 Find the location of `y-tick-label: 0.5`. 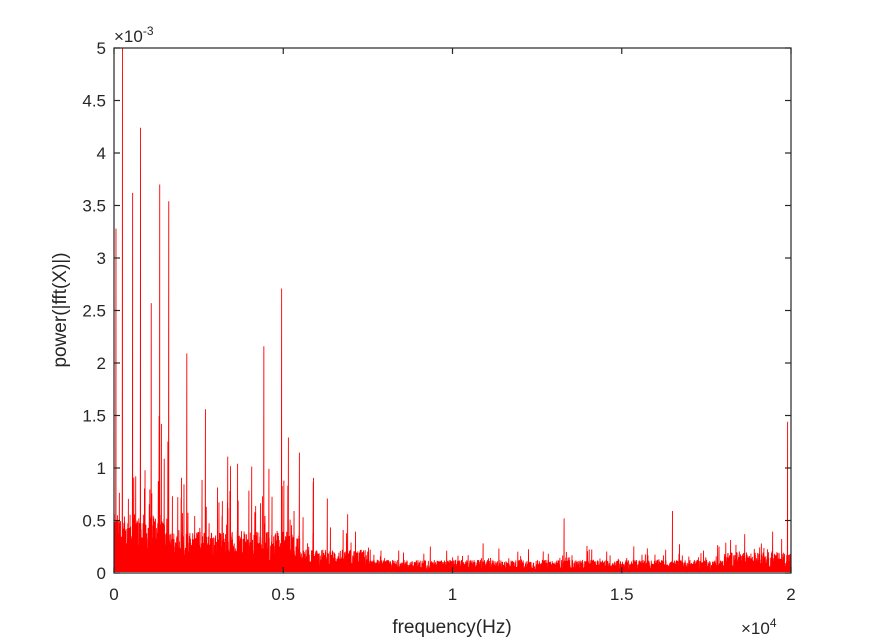

y-tick-label: 0.5 is located at coordinates (94, 521).